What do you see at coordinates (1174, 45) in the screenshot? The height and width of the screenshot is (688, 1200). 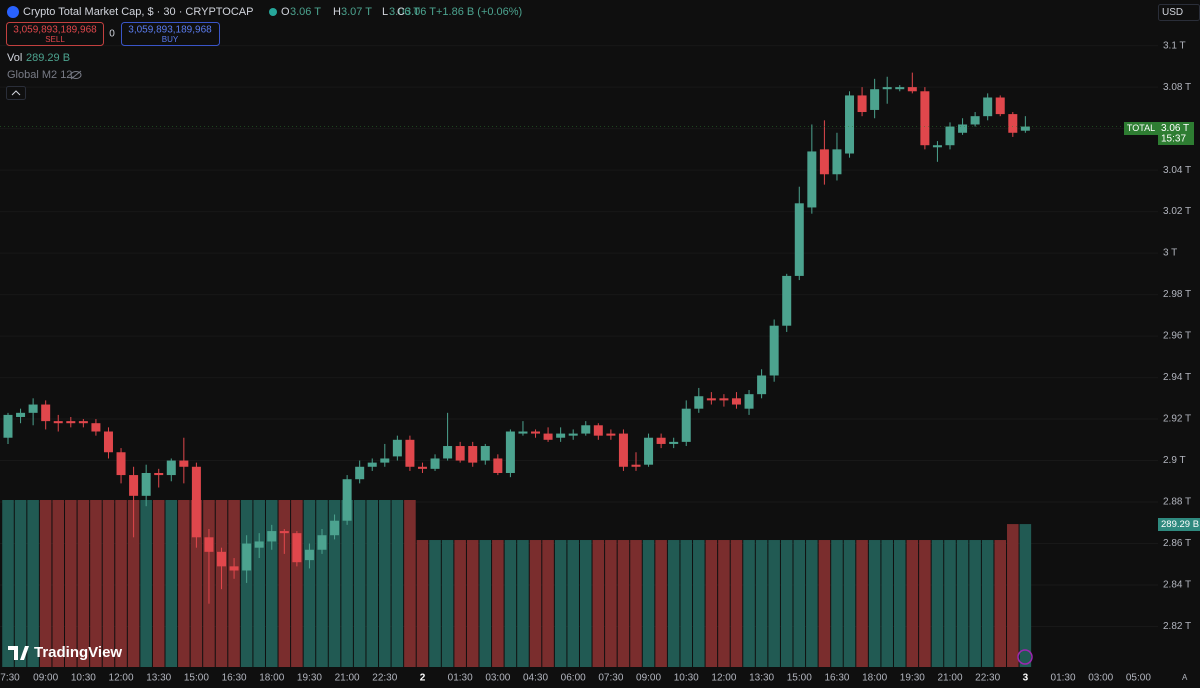 I see `y-tick-label: 3.1 T` at bounding box center [1174, 45].